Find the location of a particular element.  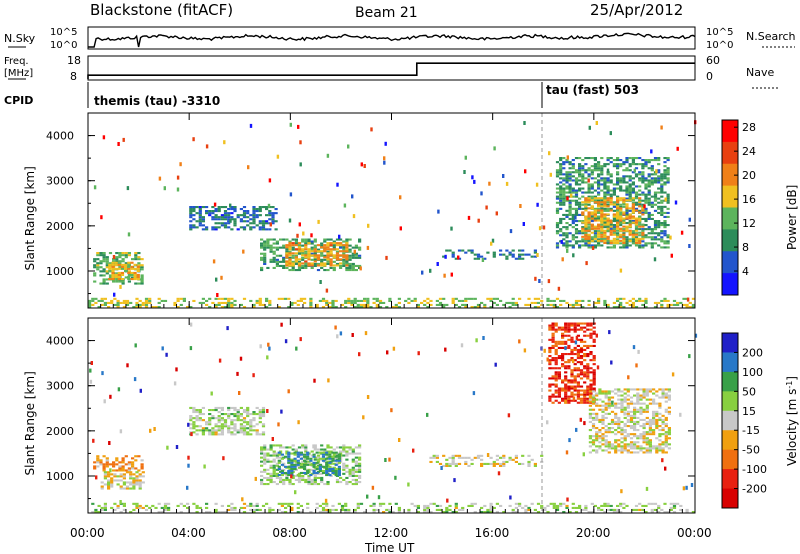

freq-tick-top: 18 is located at coordinates (74, 60).